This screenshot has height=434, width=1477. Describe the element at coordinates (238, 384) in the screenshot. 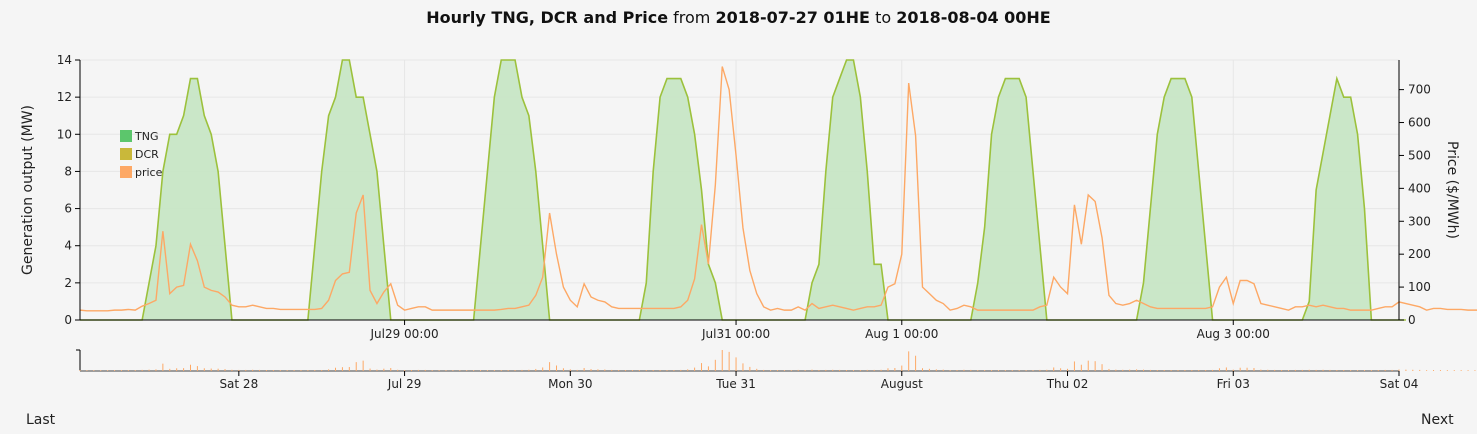

I see `navigator-tick-label-0: Sat 28` at that location.